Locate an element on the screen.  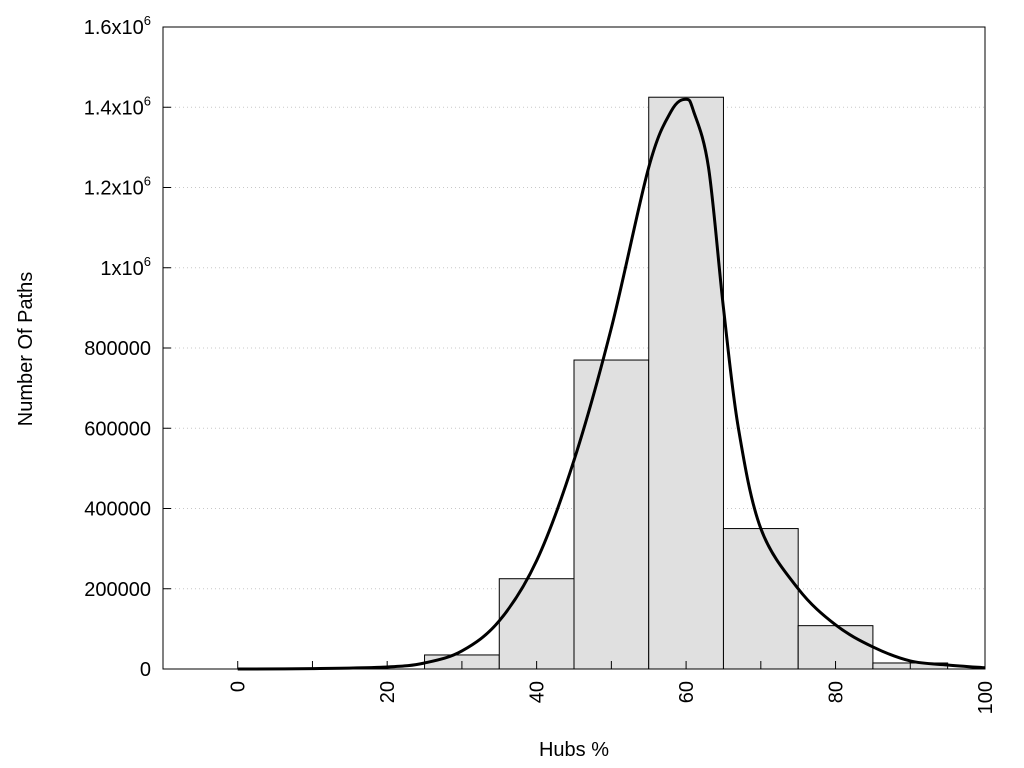
x-tick-label-1: 20 is located at coordinates (388, 692).